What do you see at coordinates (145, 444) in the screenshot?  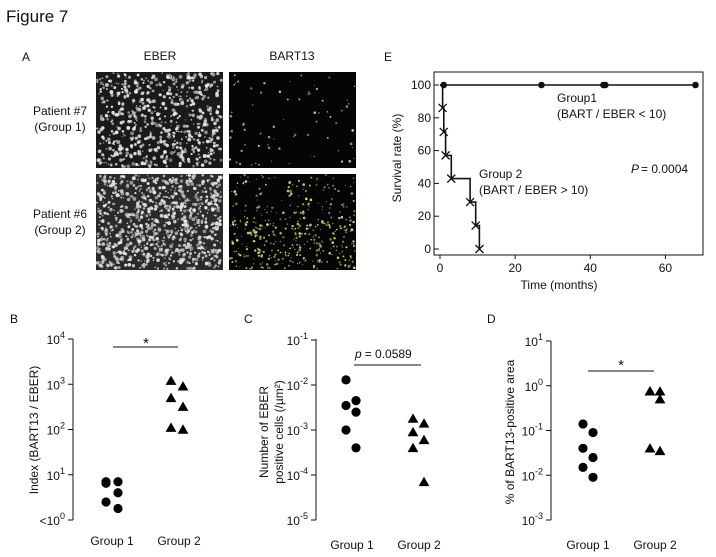 I see `panel-b-points` at bounding box center [145, 444].